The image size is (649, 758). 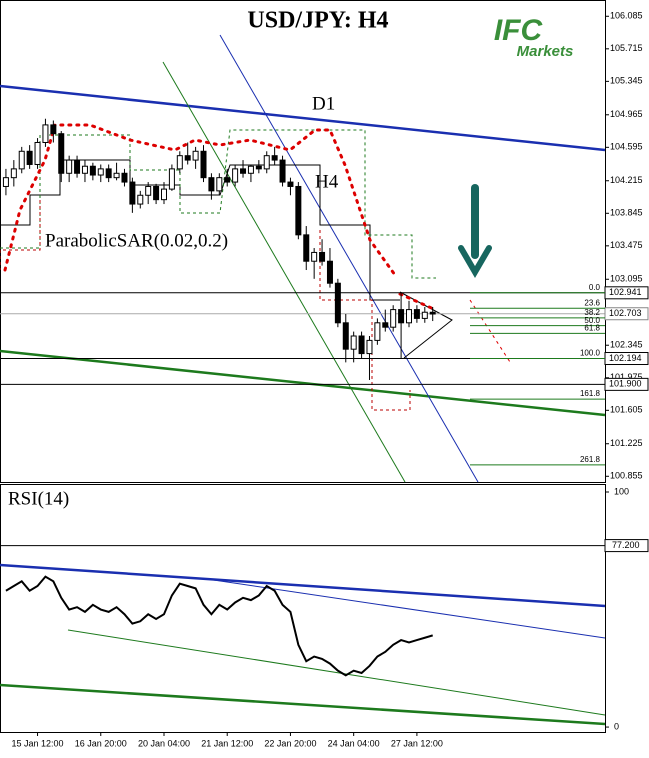 What do you see at coordinates (626, 81) in the screenshot?
I see `y-tick-label: 105.345` at bounding box center [626, 81].